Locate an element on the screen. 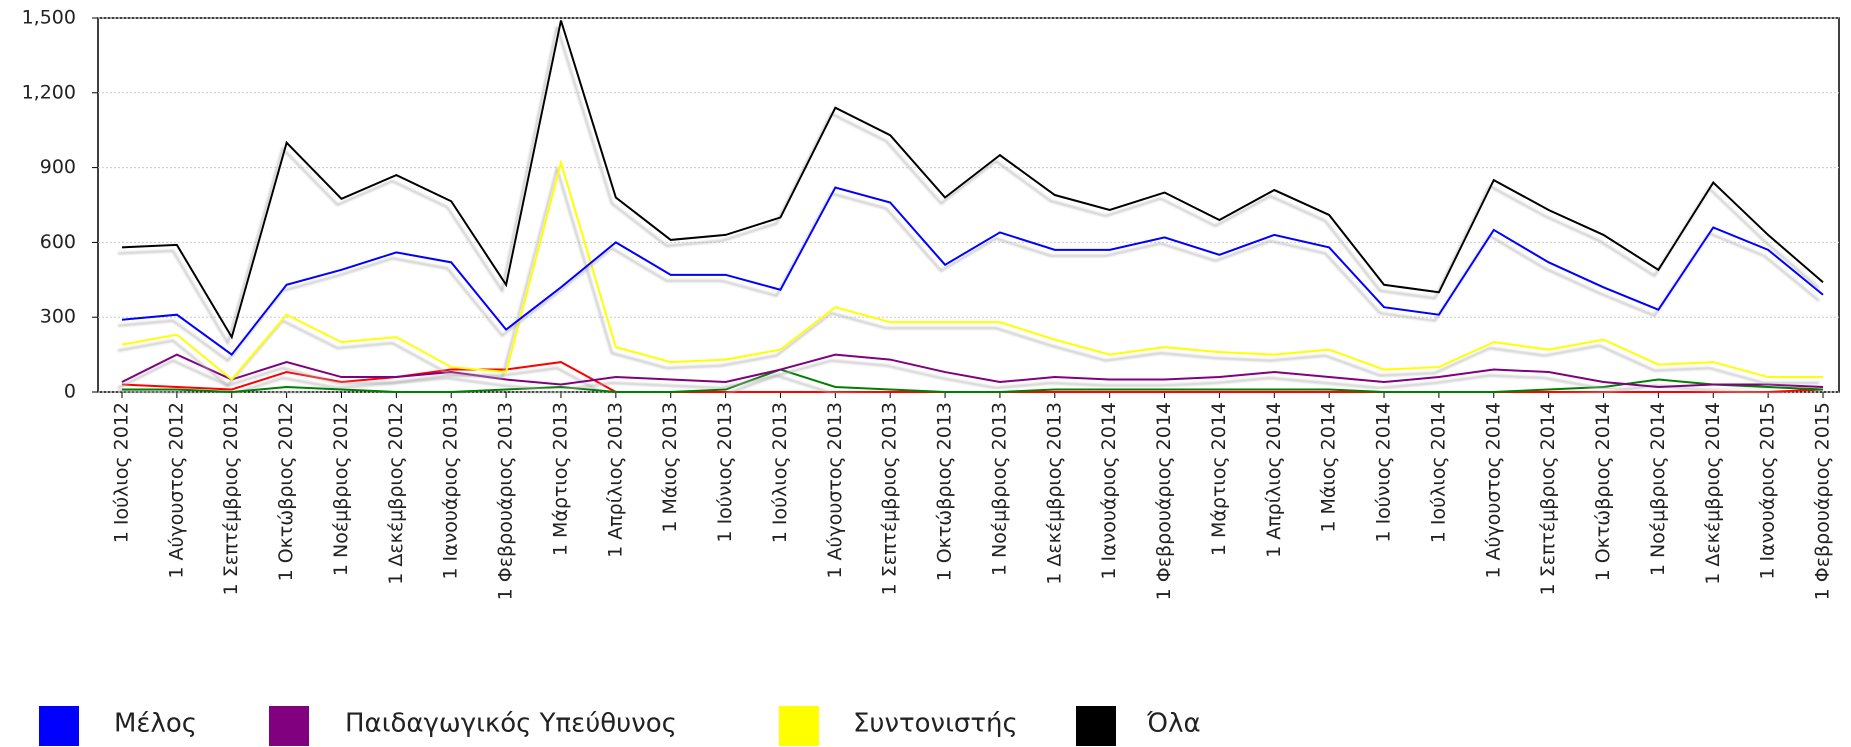 This screenshot has height=747, width=1851. x-tick-label: 1 Δεκέμβριος 2013 is located at coordinates (1054, 493).